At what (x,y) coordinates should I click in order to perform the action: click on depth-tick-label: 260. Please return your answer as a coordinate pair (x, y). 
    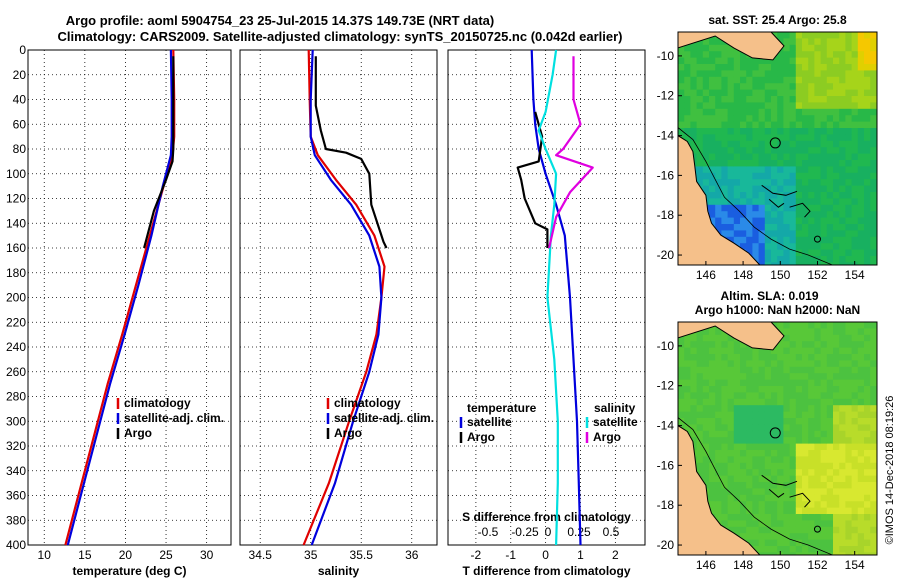
    Looking at the image, I should click on (16, 372).